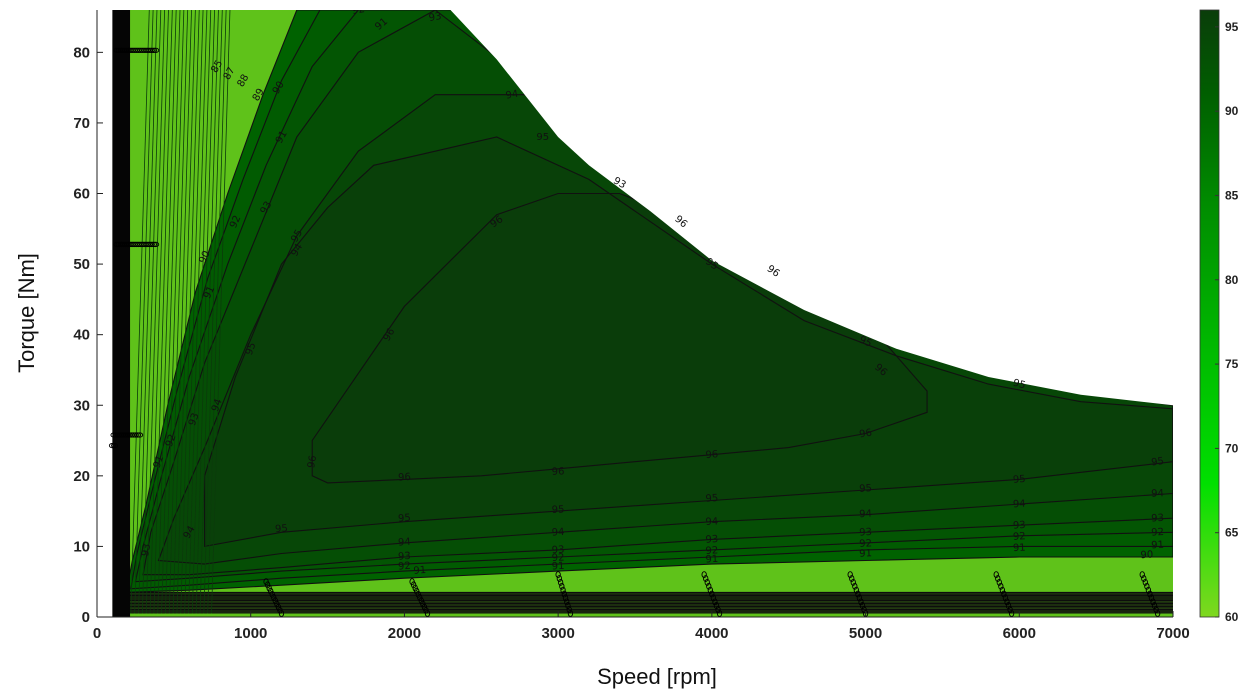  What do you see at coordinates (1232, 111) in the screenshot?
I see `colorbar-tick-label: 90` at bounding box center [1232, 111].